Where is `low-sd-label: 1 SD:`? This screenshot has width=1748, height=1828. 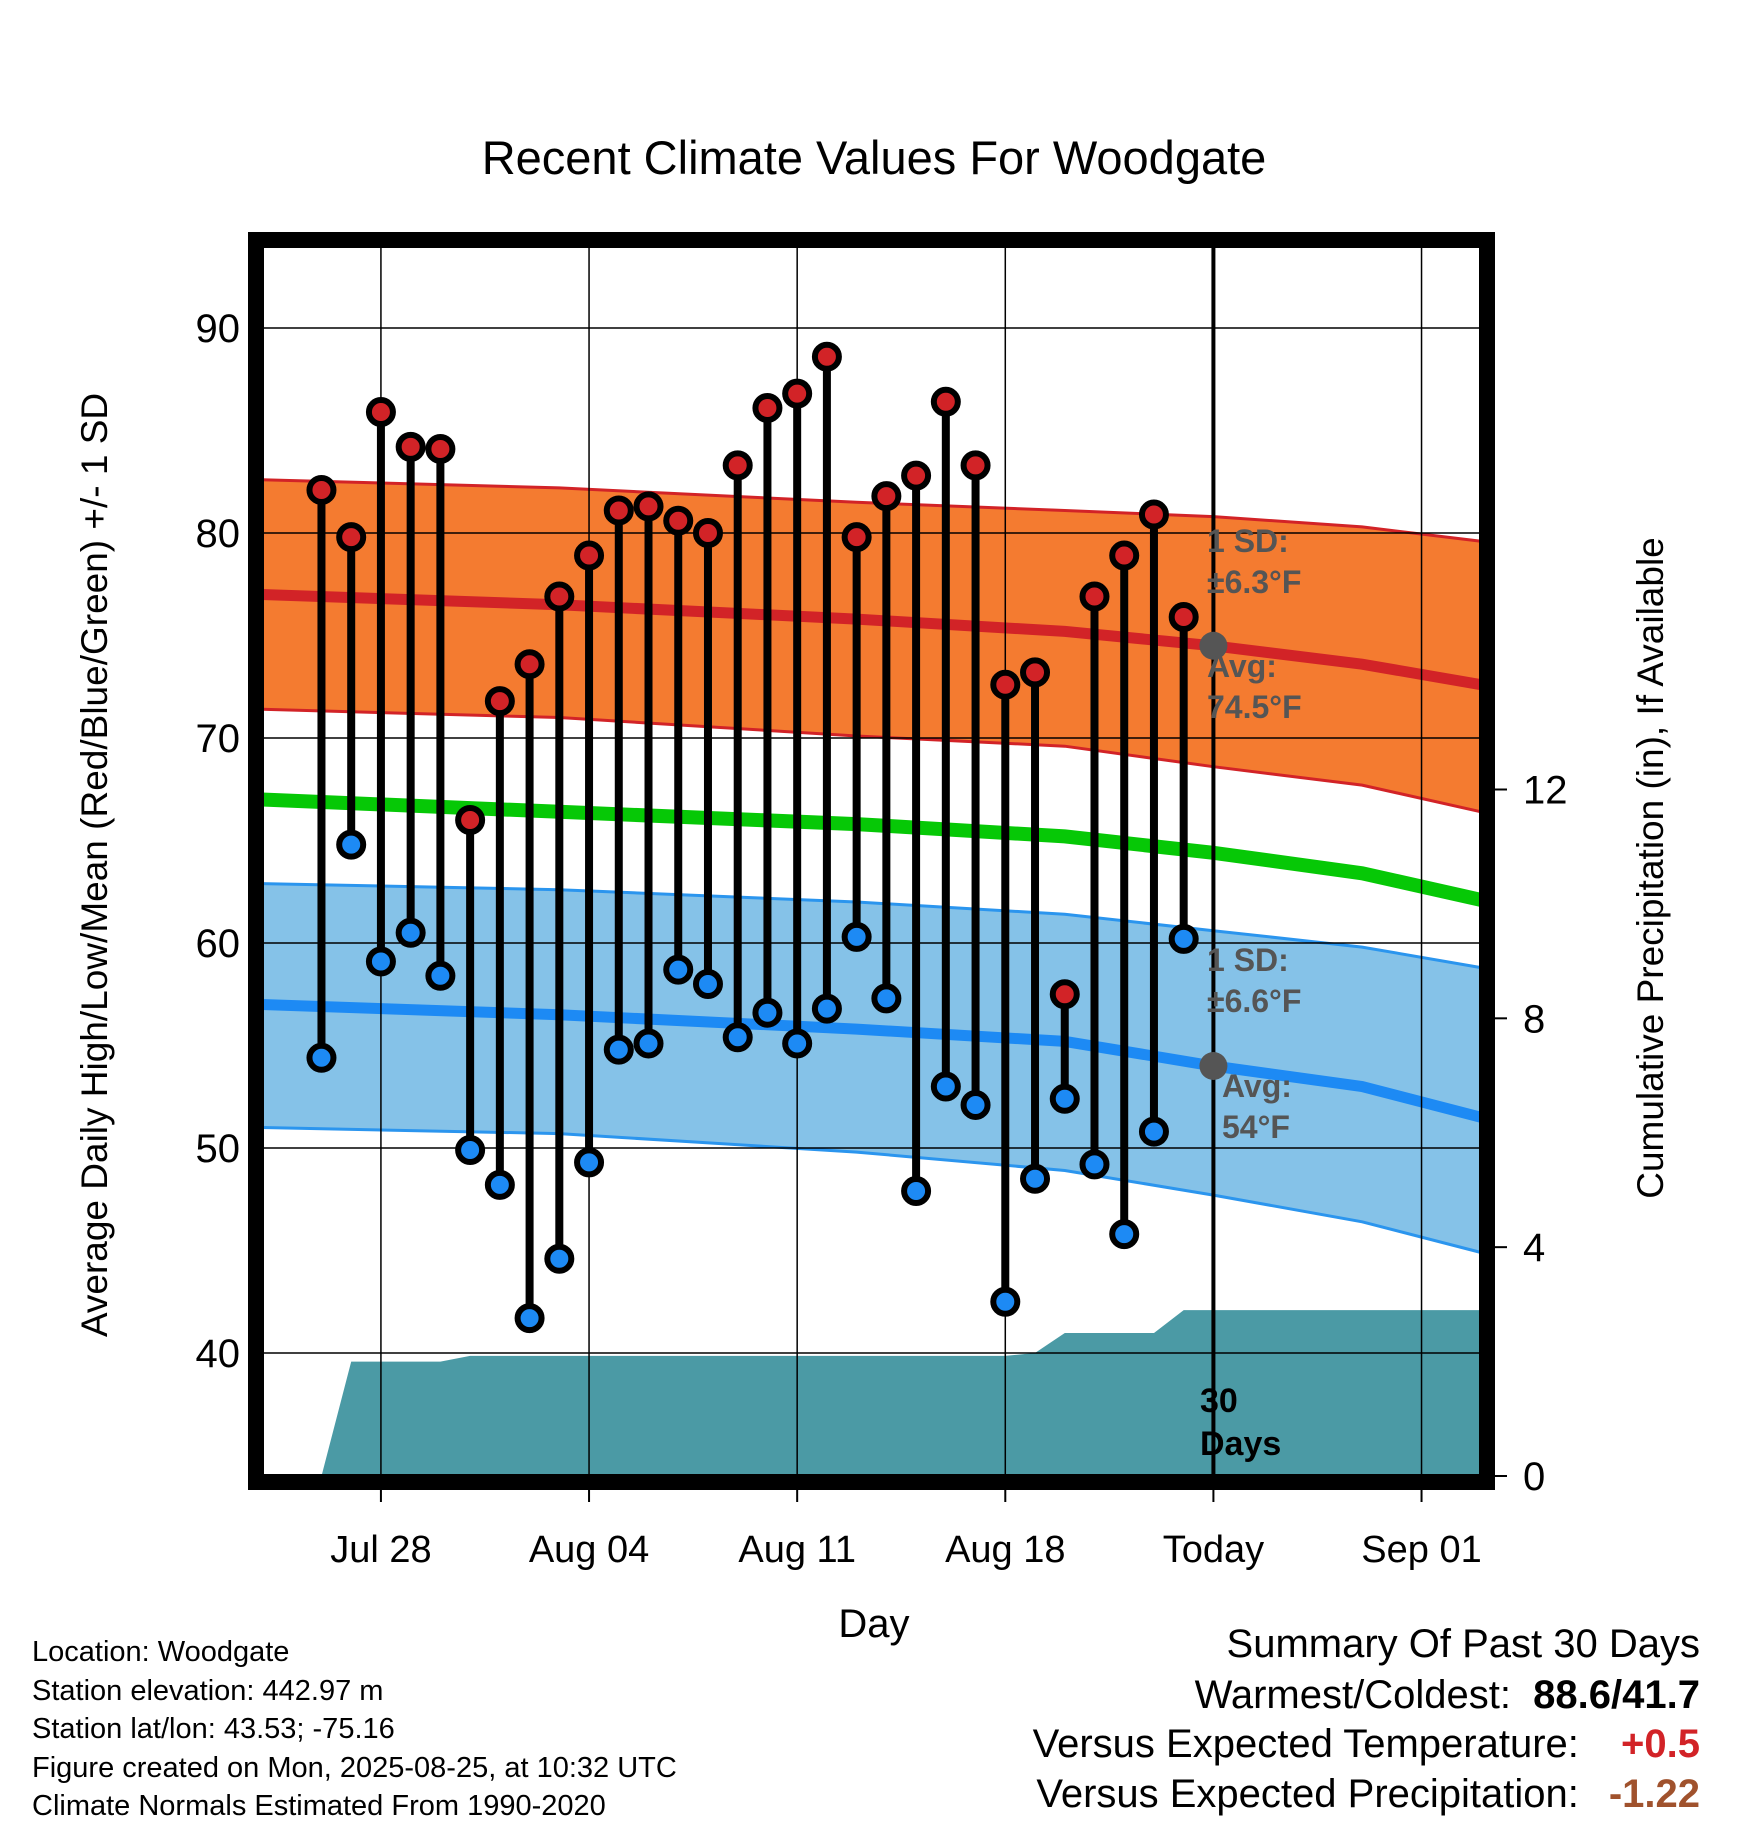
low-sd-label: 1 SD: is located at coordinates (1248, 960).